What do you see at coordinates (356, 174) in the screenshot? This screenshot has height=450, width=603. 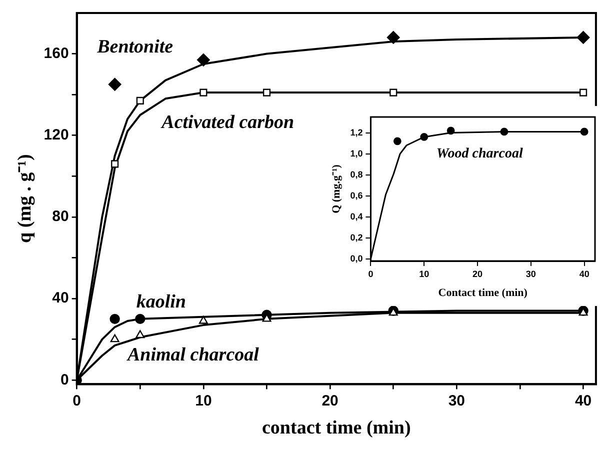 I see `y-tick-label: 0,8` at bounding box center [356, 174].